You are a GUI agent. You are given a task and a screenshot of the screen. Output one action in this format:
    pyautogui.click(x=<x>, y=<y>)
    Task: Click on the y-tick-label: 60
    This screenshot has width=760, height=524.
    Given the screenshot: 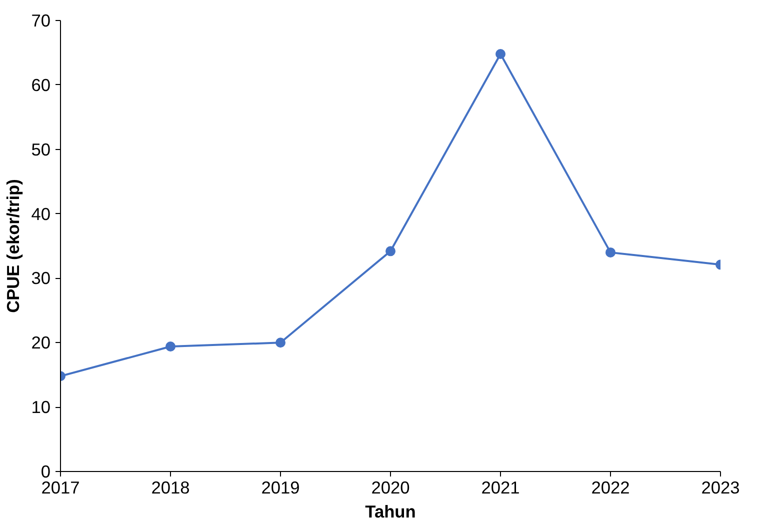 What is the action you would take?
    pyautogui.click(x=41, y=84)
    